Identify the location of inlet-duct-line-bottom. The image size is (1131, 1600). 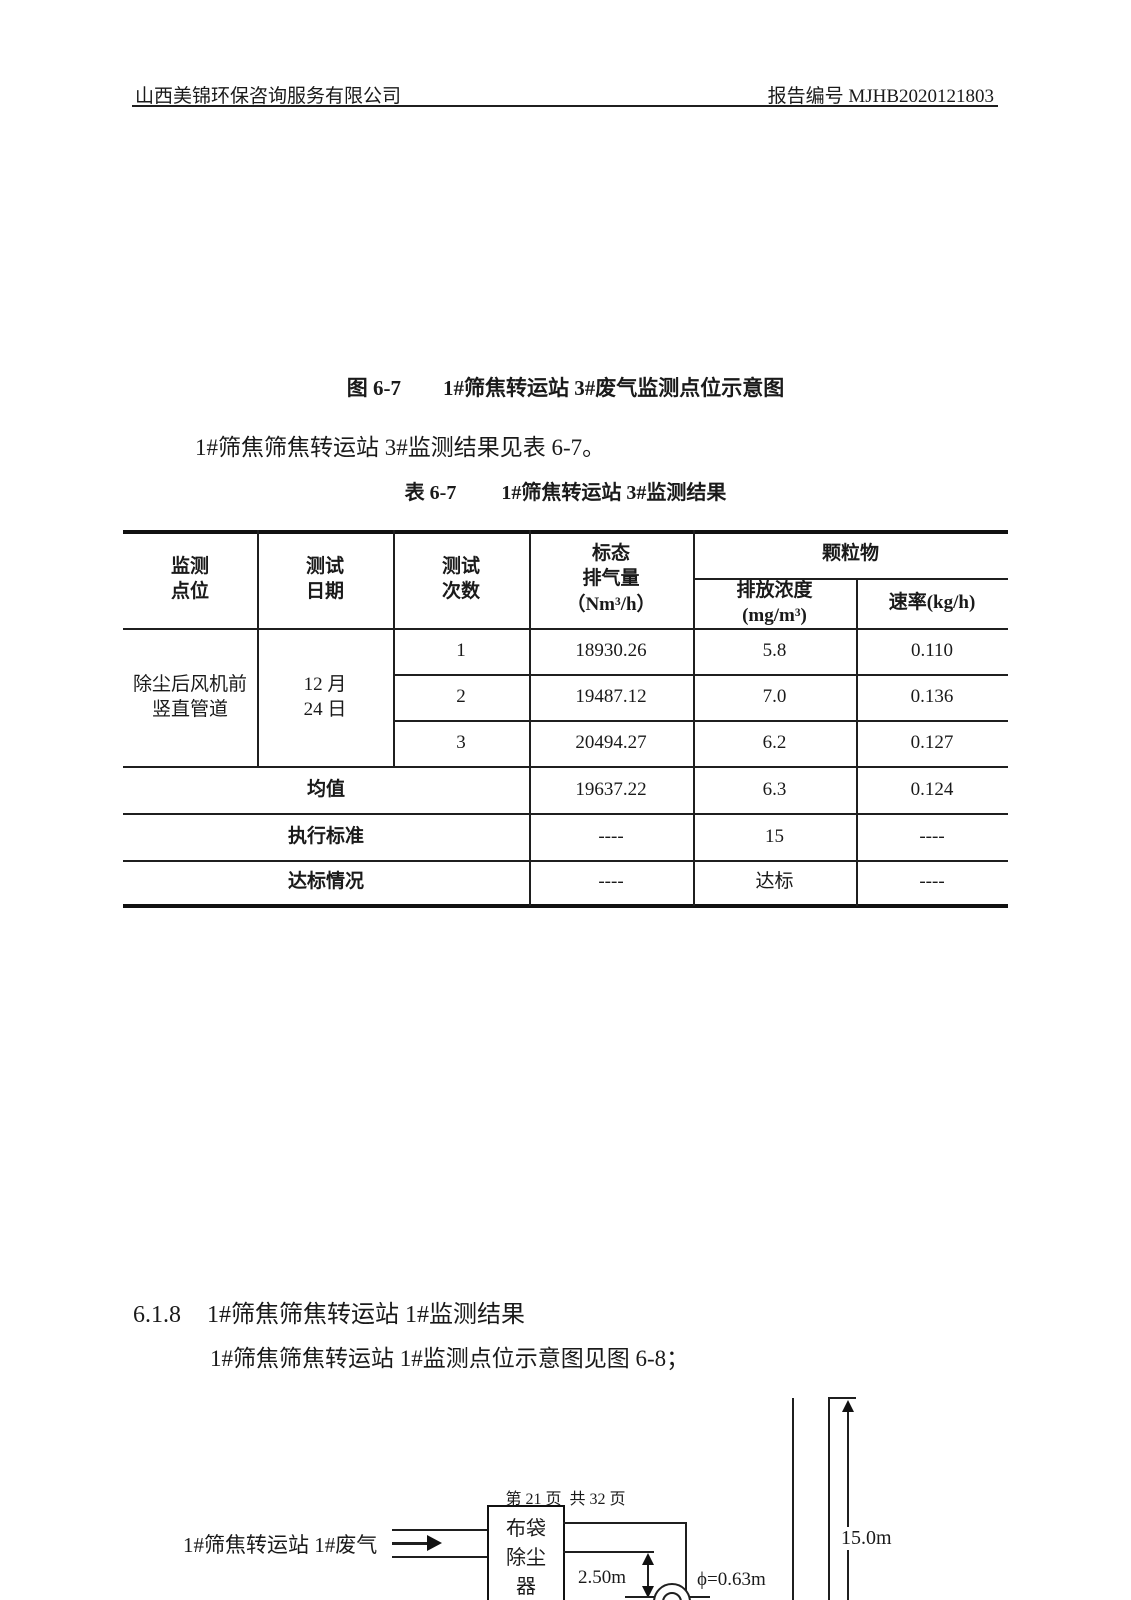
(439, 1557).